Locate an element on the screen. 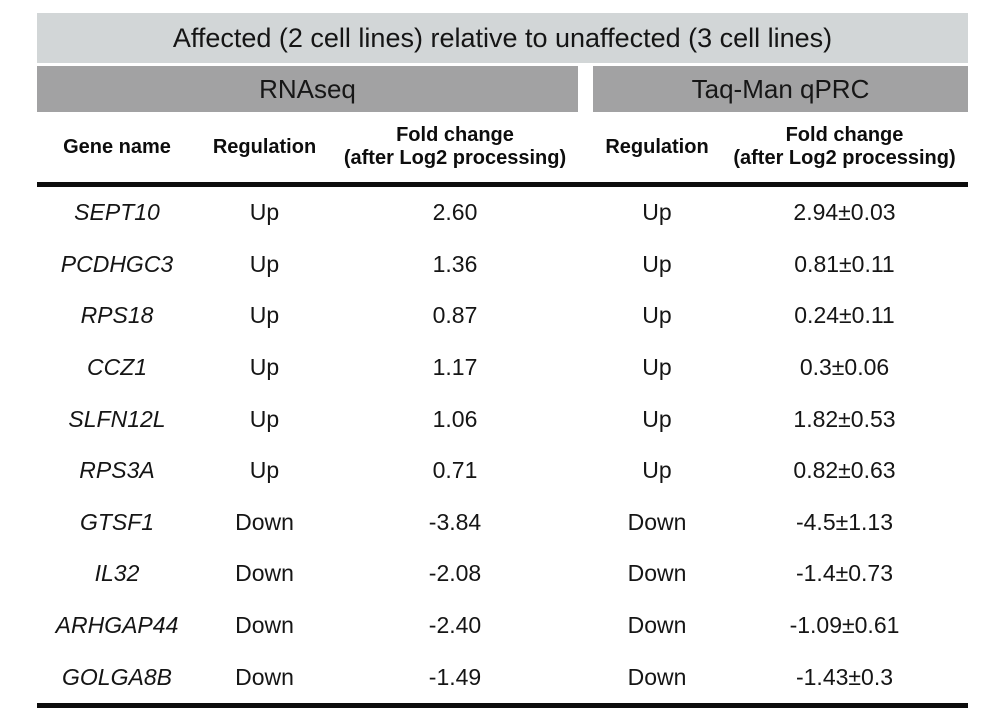  qpcr-fold-change-cell: -1.09±0.61 is located at coordinates (844, 625).